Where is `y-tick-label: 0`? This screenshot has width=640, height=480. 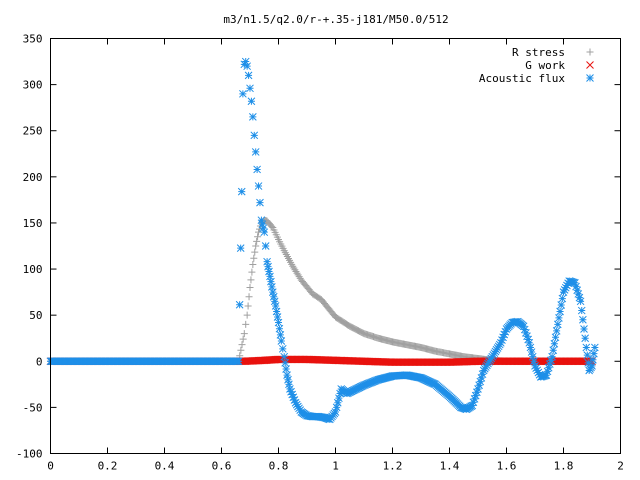 y-tick-label: 0 is located at coordinates (39, 361).